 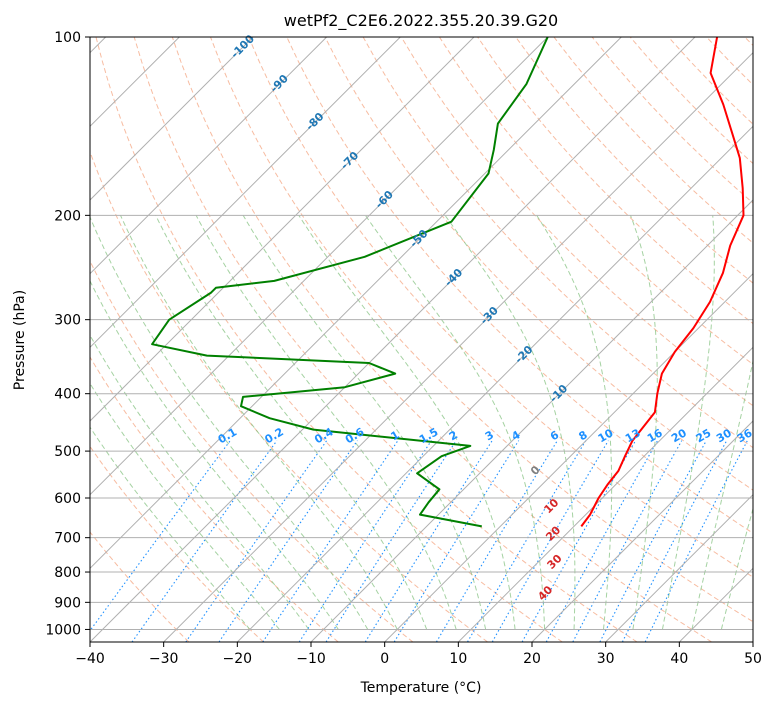 What do you see at coordinates (67, 539) in the screenshot?
I see `y-tick-label: 700` at bounding box center [67, 539].